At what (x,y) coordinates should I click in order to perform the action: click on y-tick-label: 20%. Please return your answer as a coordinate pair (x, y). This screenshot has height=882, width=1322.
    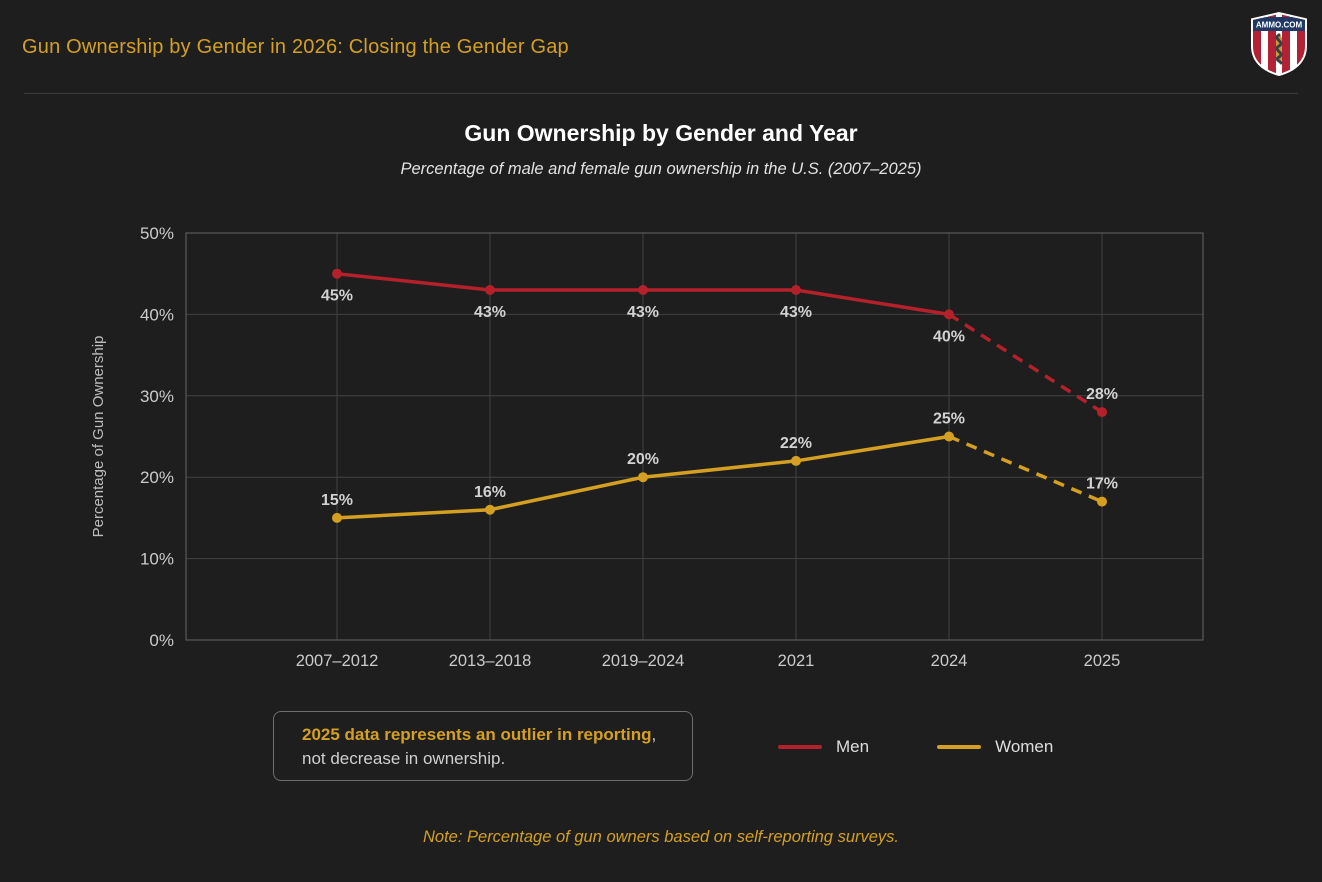
    Looking at the image, I should click on (157, 477).